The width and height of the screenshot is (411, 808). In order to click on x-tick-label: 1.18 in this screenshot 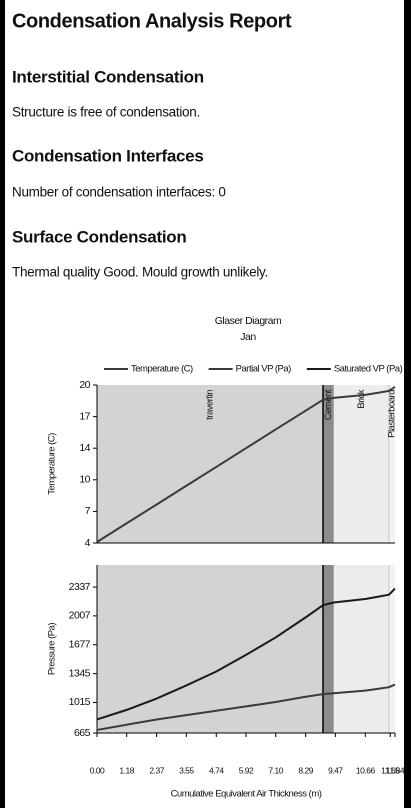, I will do `click(126, 770)`.